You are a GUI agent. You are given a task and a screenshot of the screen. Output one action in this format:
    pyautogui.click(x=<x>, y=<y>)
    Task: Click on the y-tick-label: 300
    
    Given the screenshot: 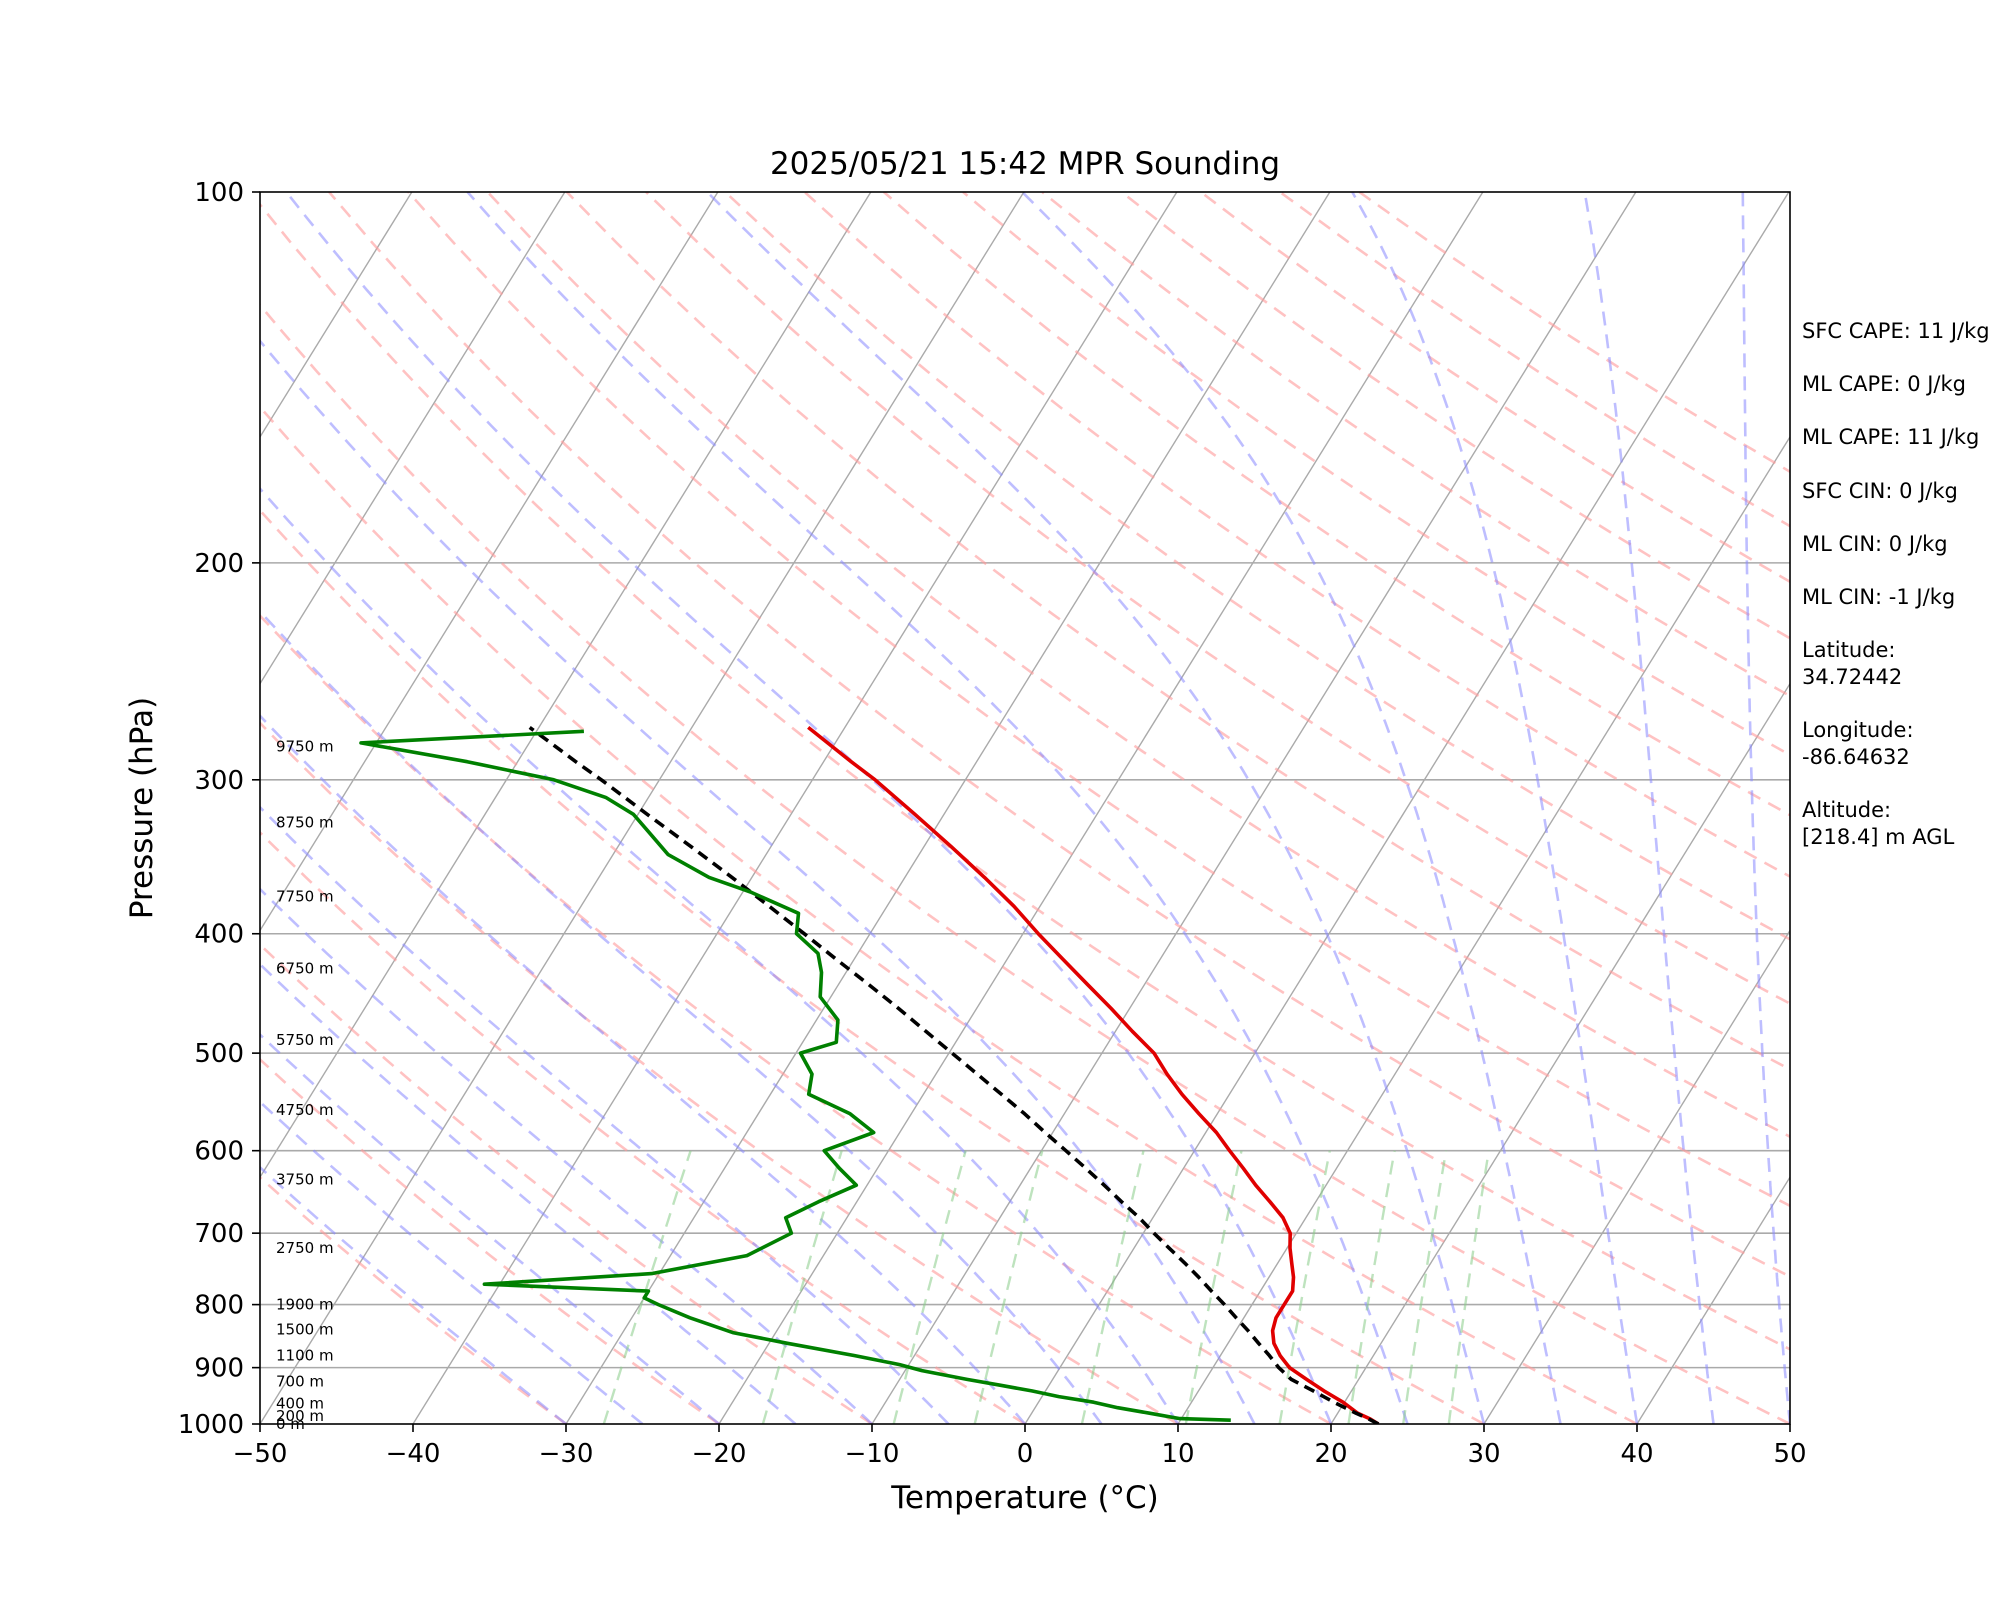 What is the action you would take?
    pyautogui.click(x=219, y=781)
    